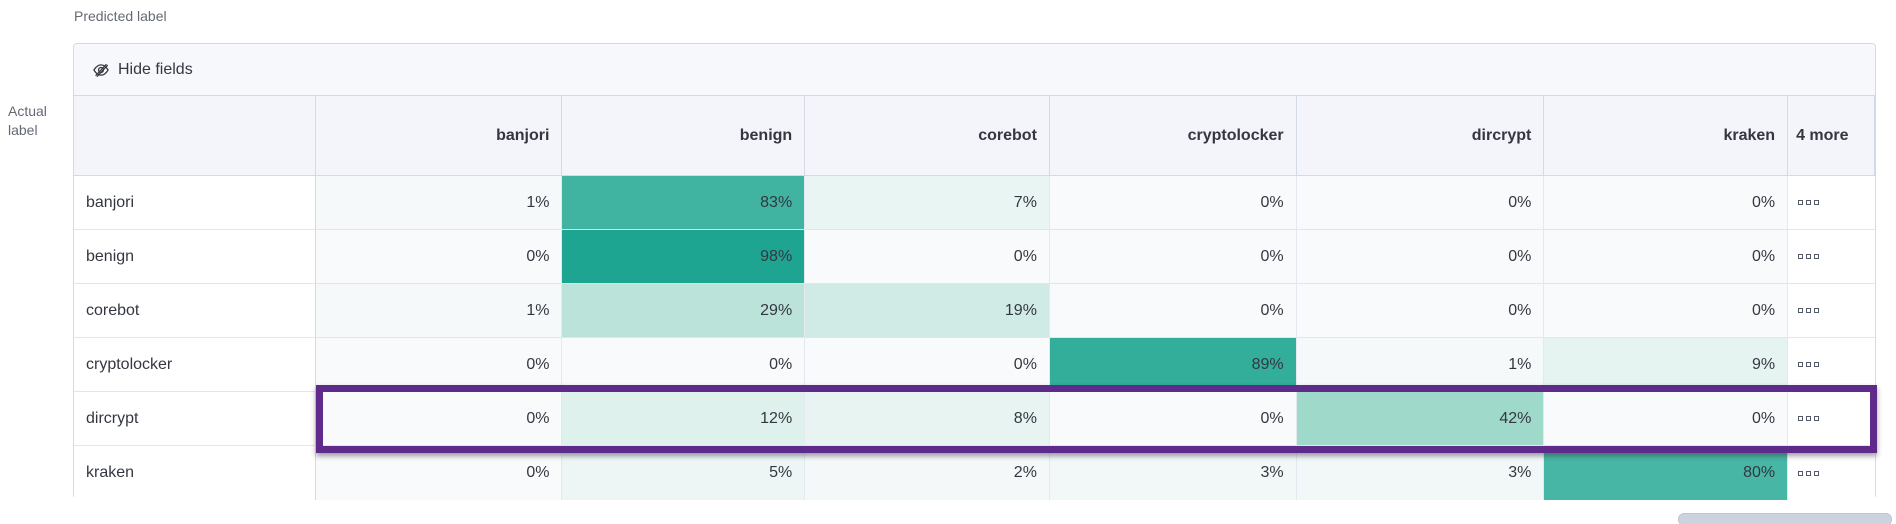 The height and width of the screenshot is (524, 1896). Describe the element at coordinates (1420, 419) in the screenshot. I see `cell-dircrypt-dircrypt: 42%` at that location.